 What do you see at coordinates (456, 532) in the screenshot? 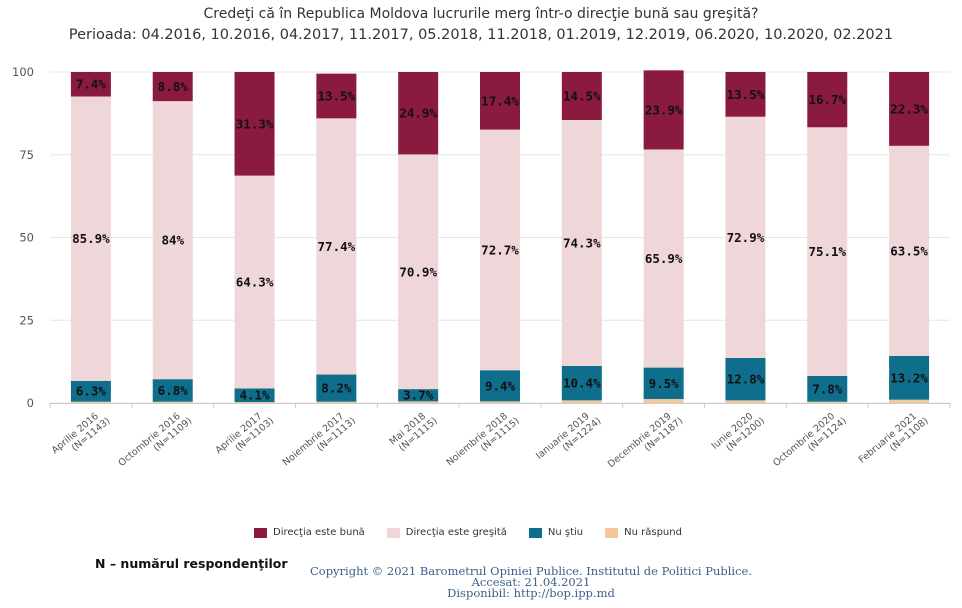
I see `legend-label: Direcţia este greşită` at bounding box center [456, 532].